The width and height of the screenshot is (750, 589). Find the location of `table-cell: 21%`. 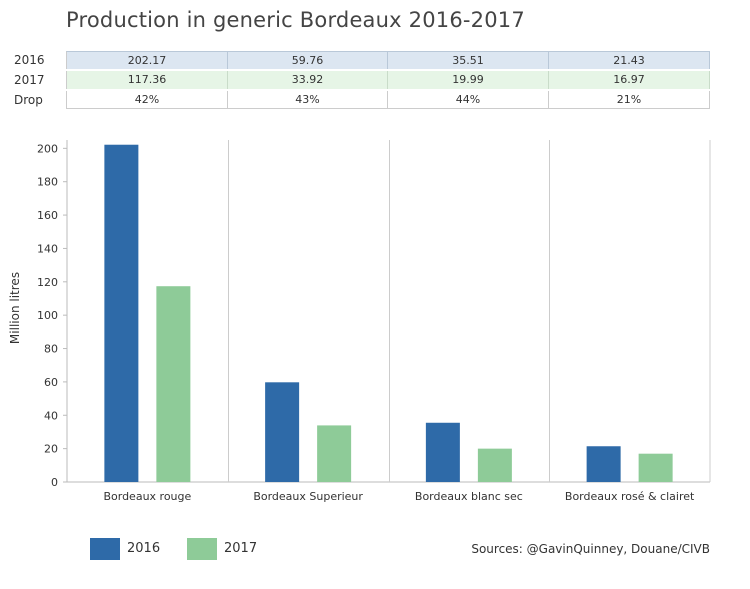

table-cell: 21% is located at coordinates (629, 100).